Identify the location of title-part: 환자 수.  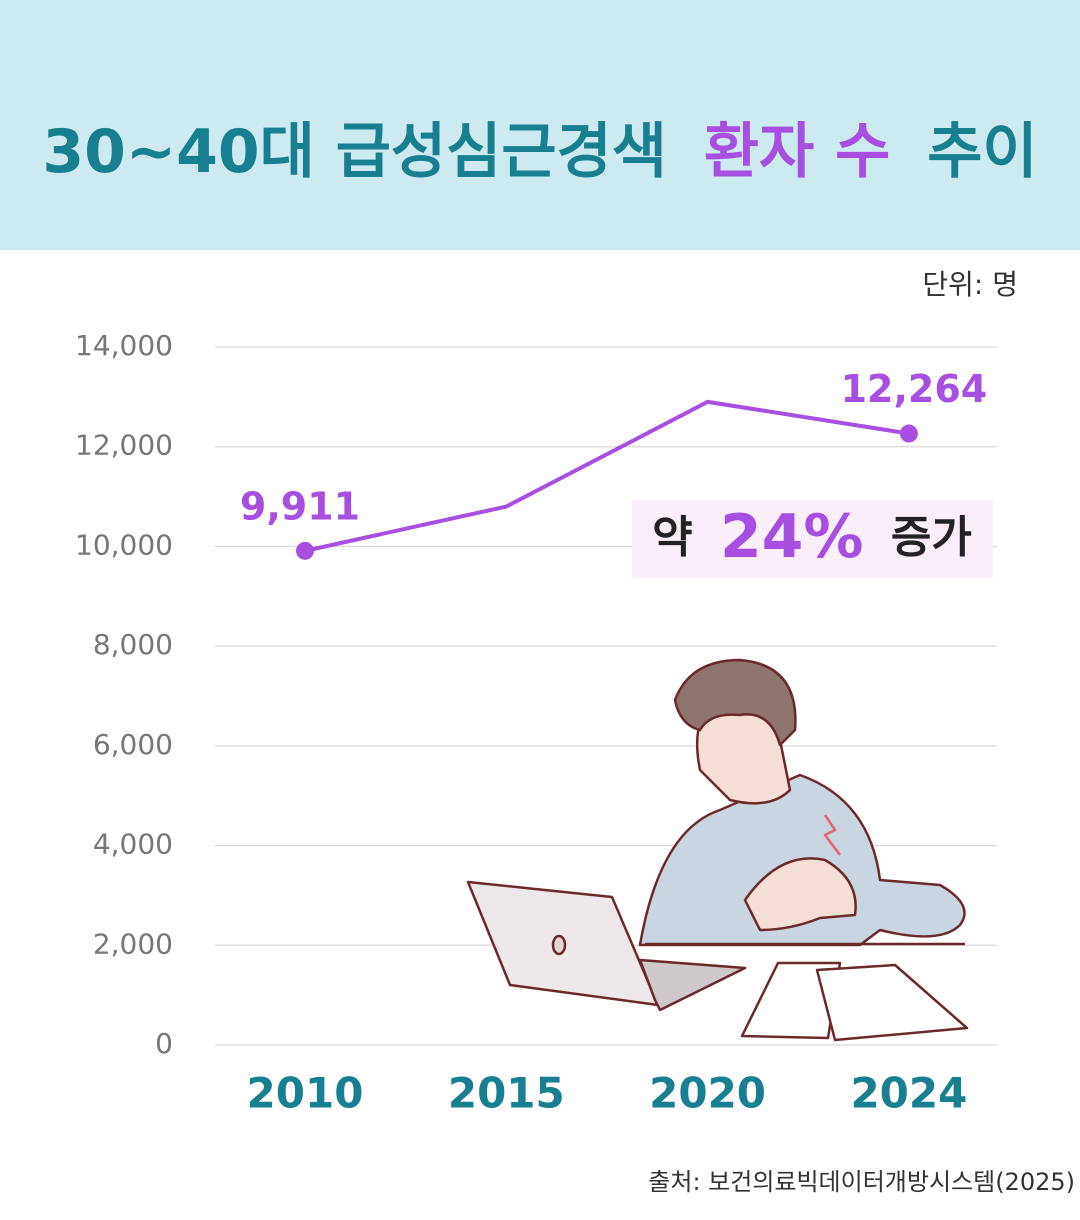
(797, 152).